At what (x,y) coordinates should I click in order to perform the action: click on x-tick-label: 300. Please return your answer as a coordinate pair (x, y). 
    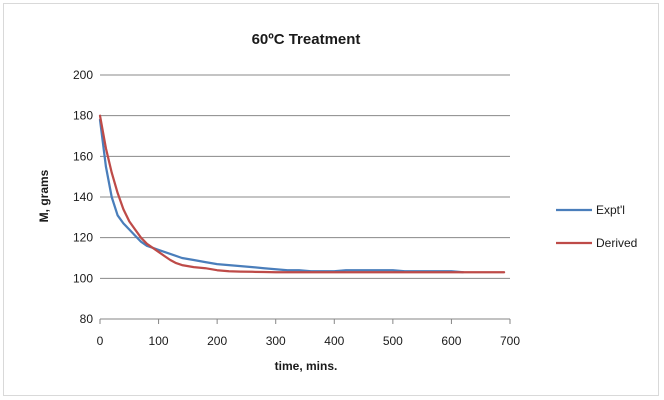
    Looking at the image, I should click on (276, 341).